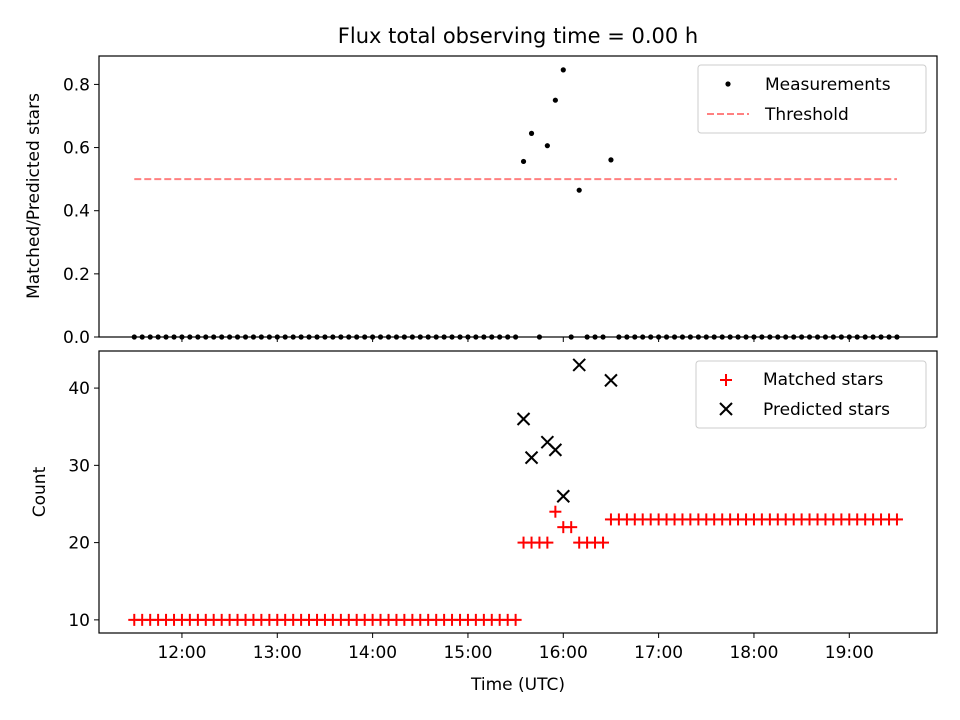 Image resolution: width=960 pixels, height=720 pixels. What do you see at coordinates (467, 653) in the screenshot?
I see `bottom-x-tick-label: 15:00` at bounding box center [467, 653].